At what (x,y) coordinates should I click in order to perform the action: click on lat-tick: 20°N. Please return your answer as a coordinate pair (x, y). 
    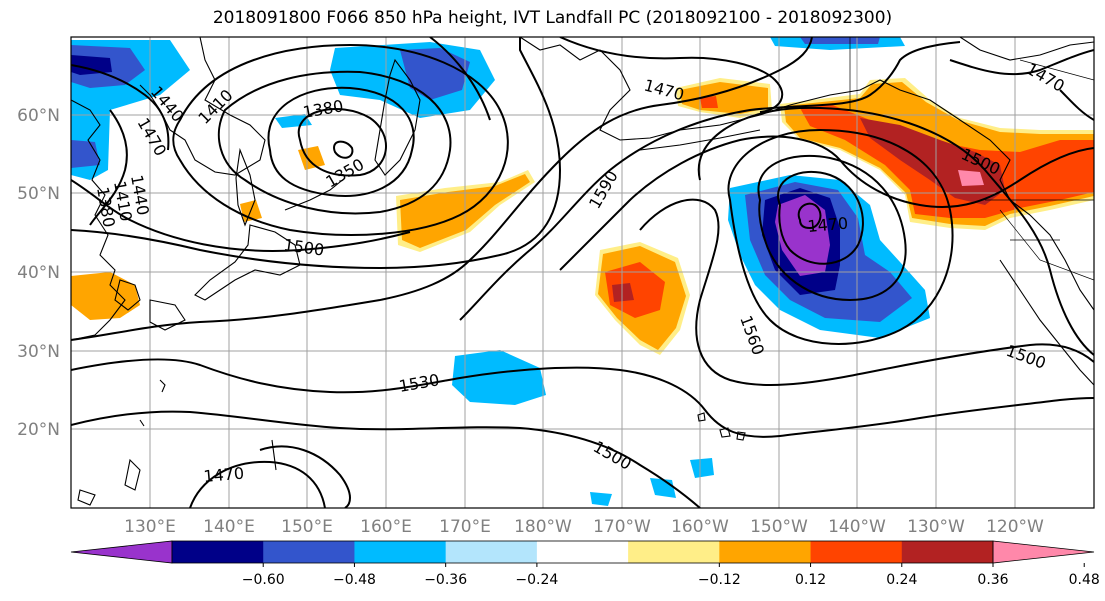
    Looking at the image, I should click on (38, 430).